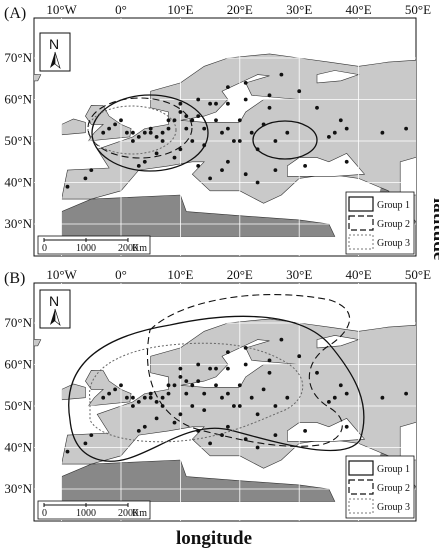 The width and height of the screenshot is (439, 550). What do you see at coordinates (393, 224) in the screenshot?
I see `legend-label-group2: Group 2` at bounding box center [393, 224].